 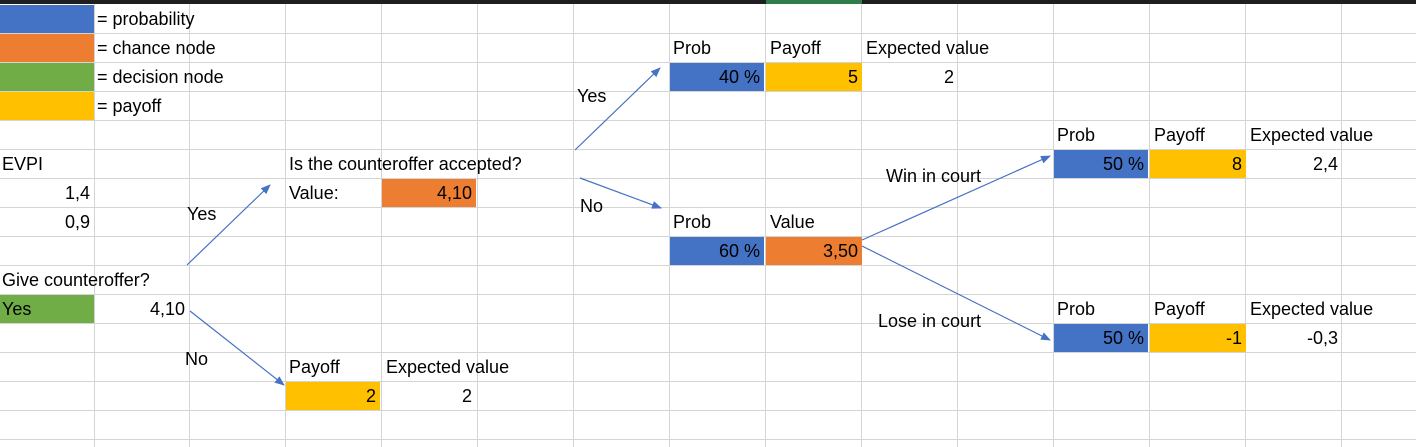 What do you see at coordinates (1076, 309) in the screenshot?
I see `lose-prob-header: Prob` at bounding box center [1076, 309].